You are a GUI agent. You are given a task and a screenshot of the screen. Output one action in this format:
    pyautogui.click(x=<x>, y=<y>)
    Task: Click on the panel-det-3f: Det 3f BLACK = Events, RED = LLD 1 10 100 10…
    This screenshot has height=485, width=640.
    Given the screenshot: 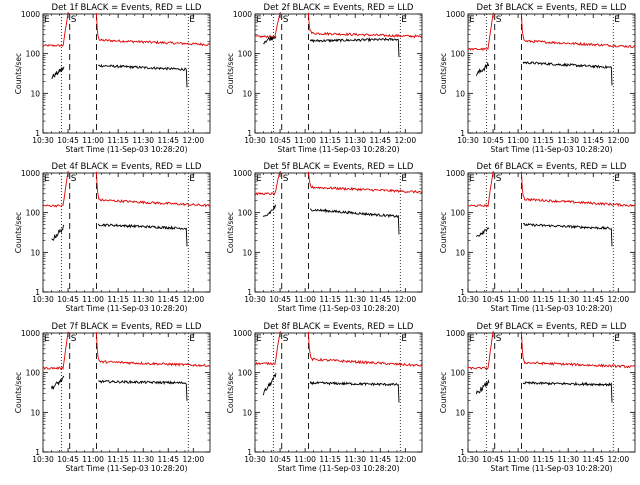 What is the action you would take?
    pyautogui.click(x=537, y=78)
    